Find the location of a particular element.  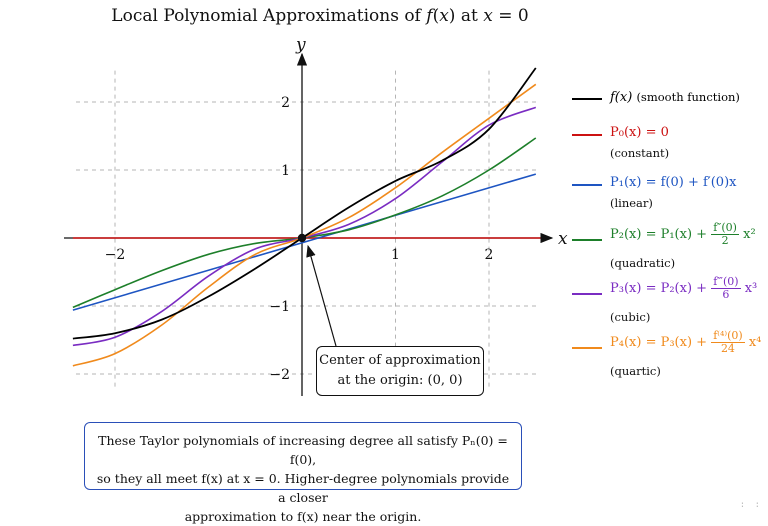

legend-den-p4: 24 is located at coordinates (727, 348).